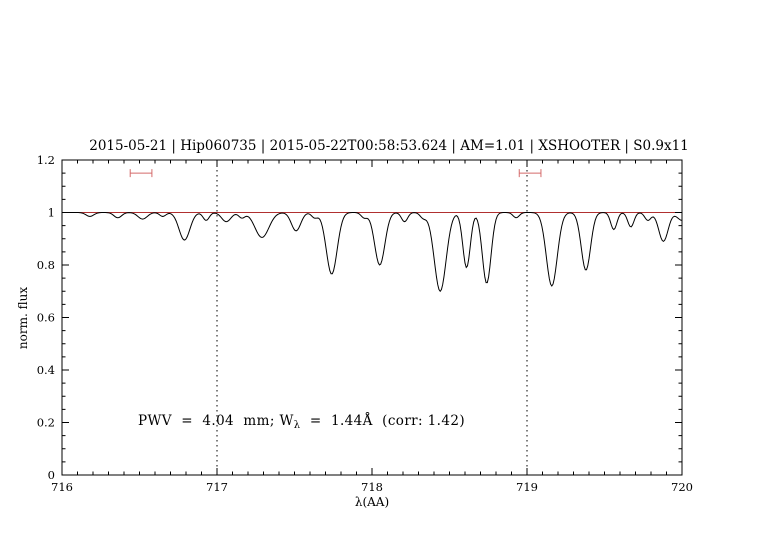 The width and height of the screenshot is (782, 542). I want to click on y-axis-label: norm. flux, so click(23, 318).